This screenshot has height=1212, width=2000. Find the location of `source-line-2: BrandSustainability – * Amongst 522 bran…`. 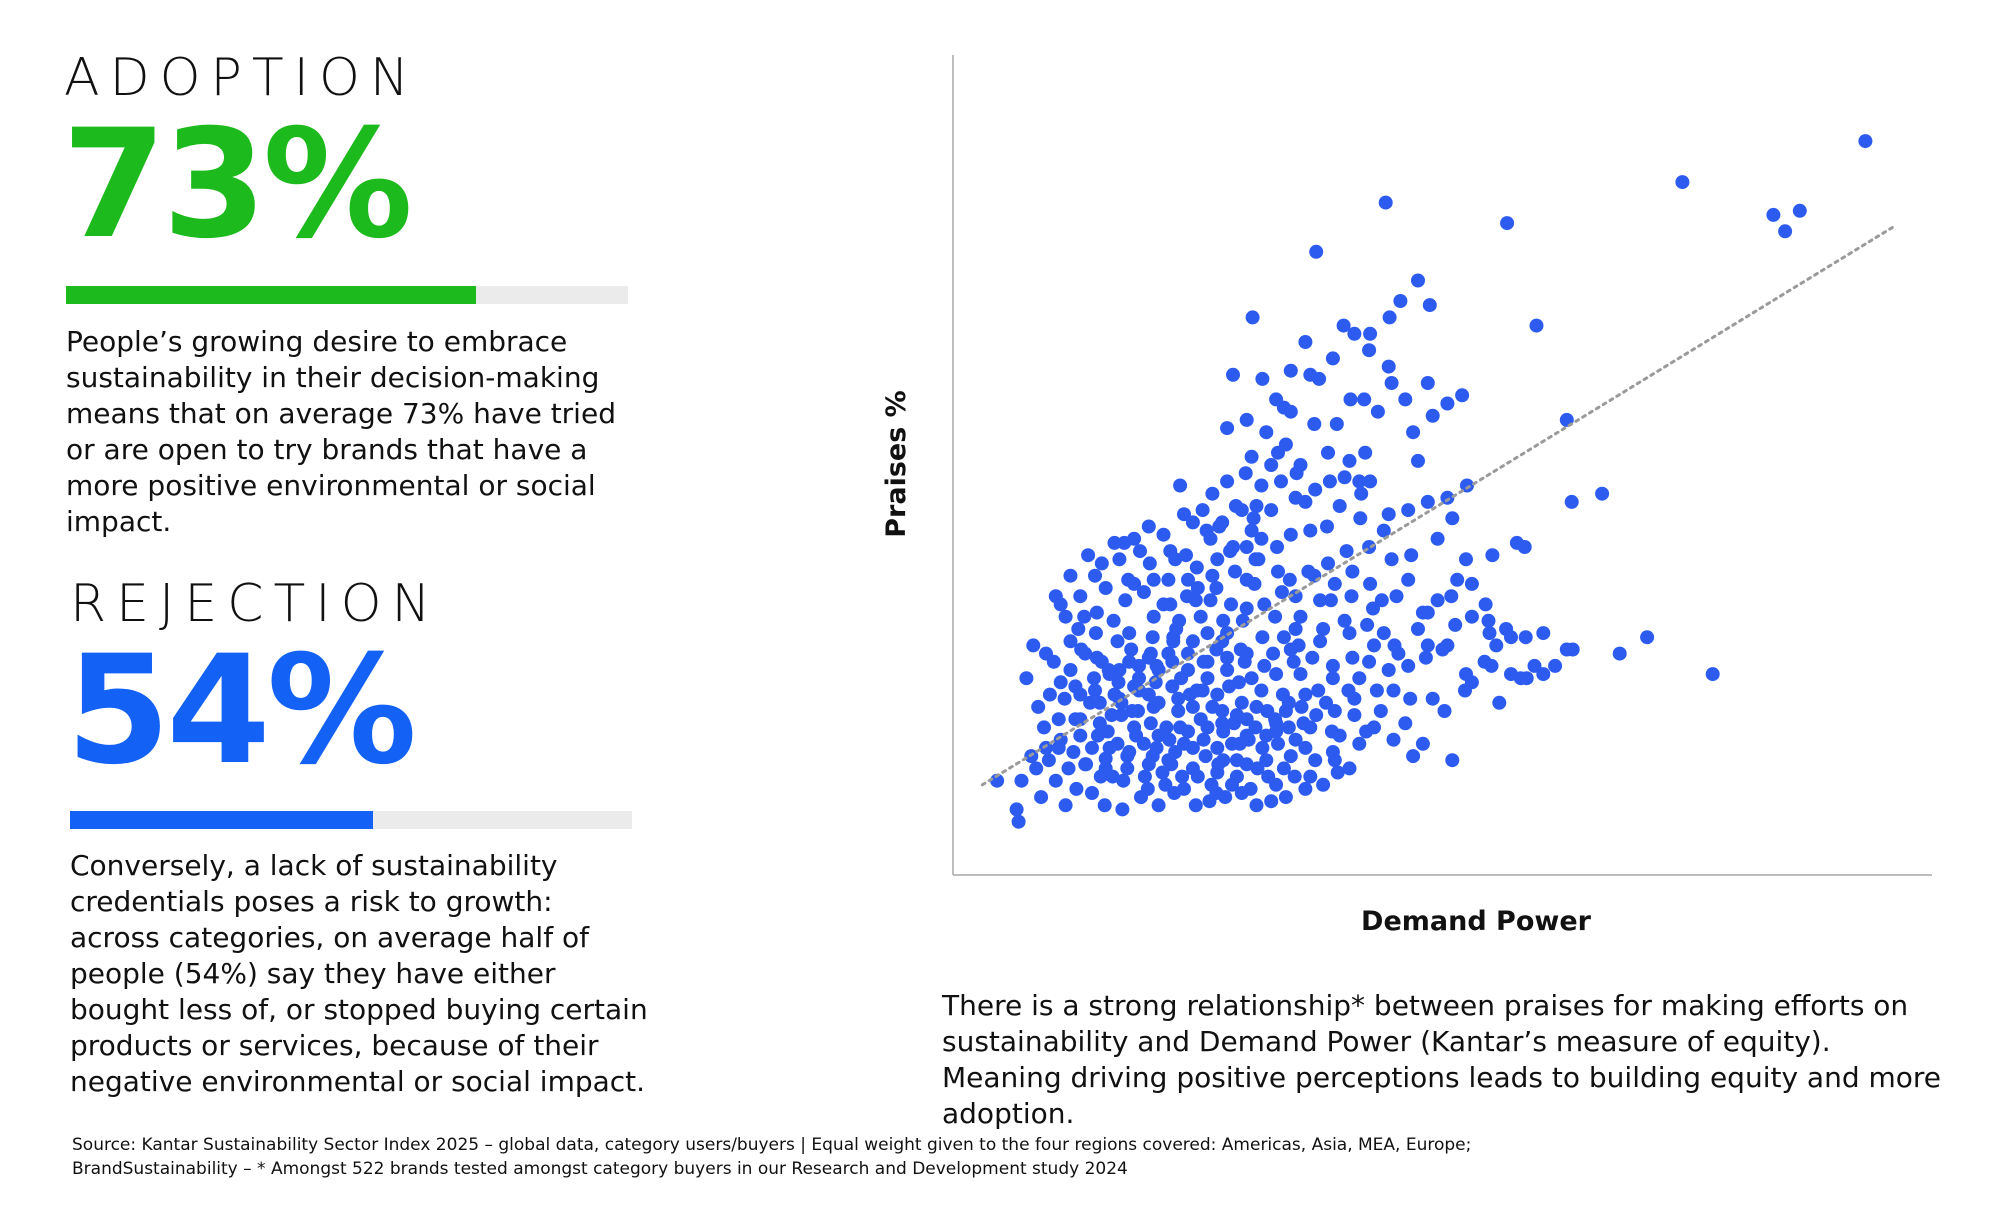

source-line-2: BrandSustainability – * Amongst 522 bran… is located at coordinates (600, 1169).